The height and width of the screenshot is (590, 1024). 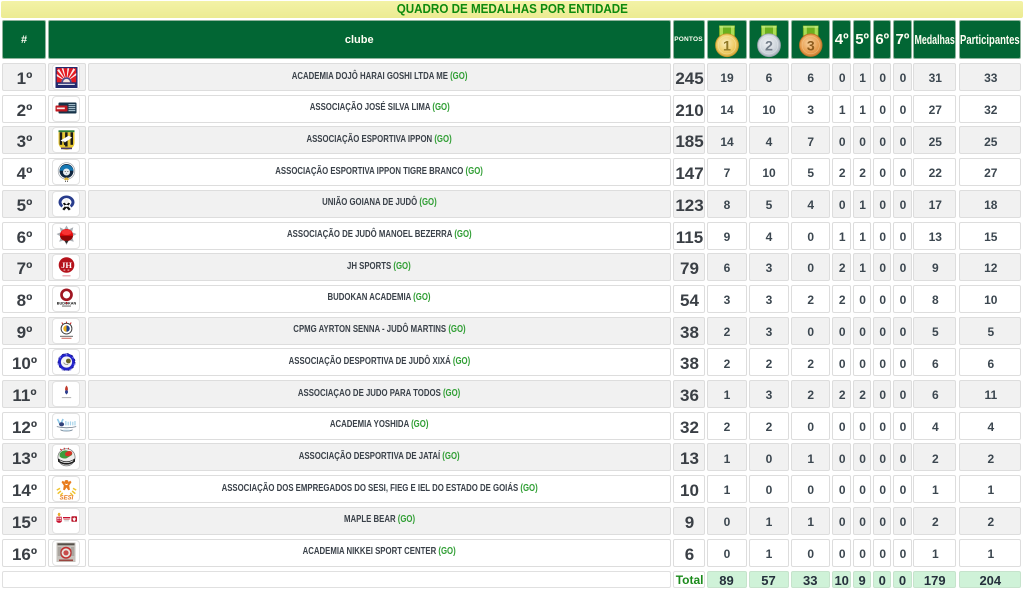 I want to click on svg-text: SESI, so click(x=66, y=497).